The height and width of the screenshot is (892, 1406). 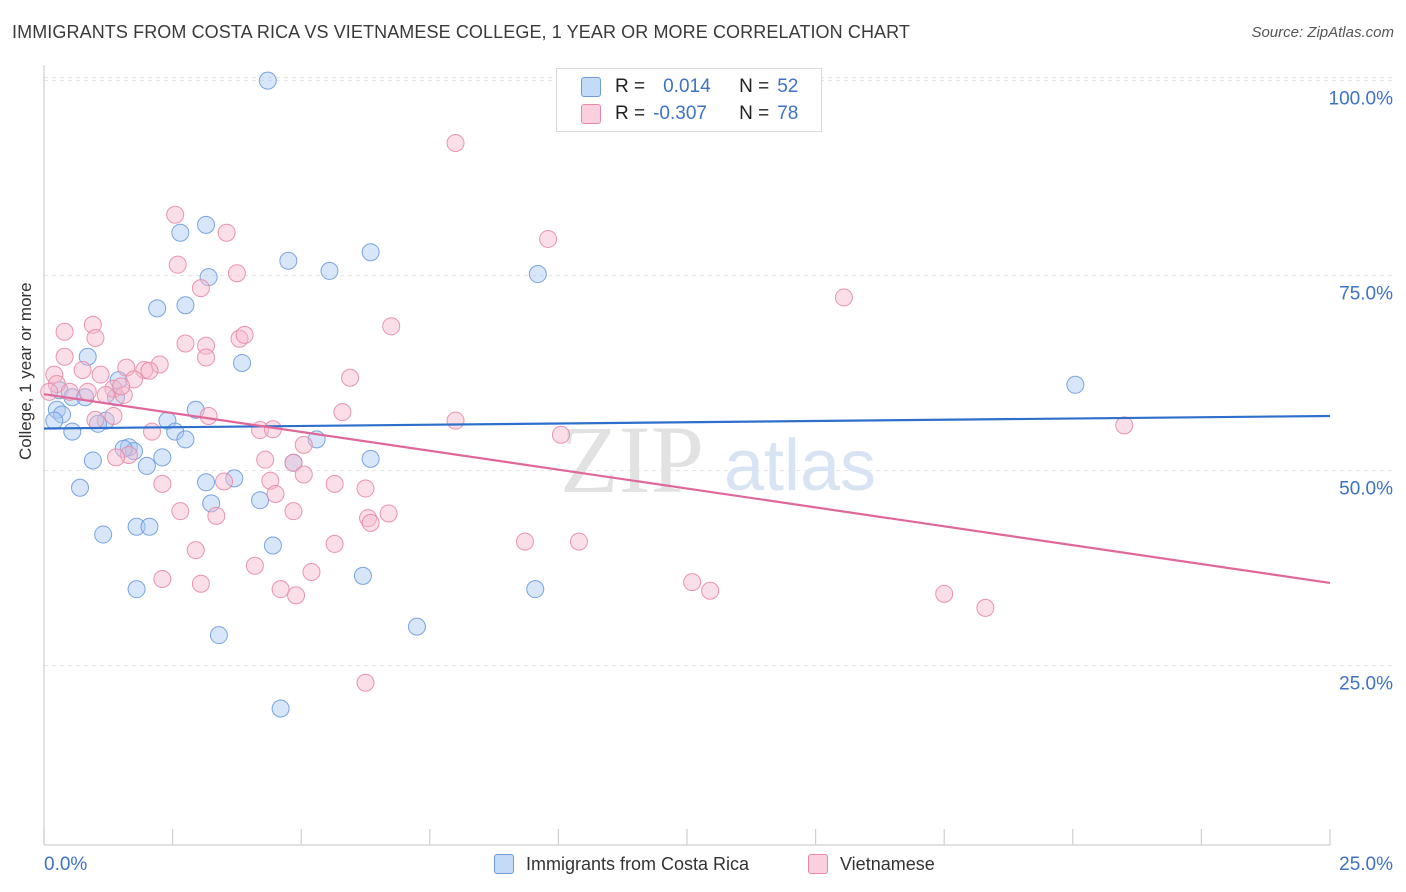 I want to click on series-legend-costa-rica: Immigrants from Costa Rica, so click(x=621, y=864).